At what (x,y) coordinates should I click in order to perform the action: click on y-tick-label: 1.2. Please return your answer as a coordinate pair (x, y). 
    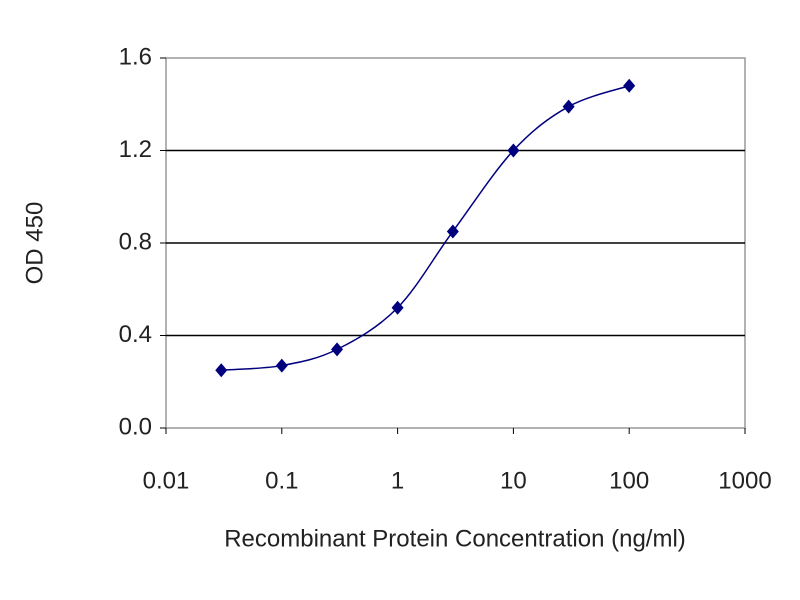
    Looking at the image, I should click on (135, 149).